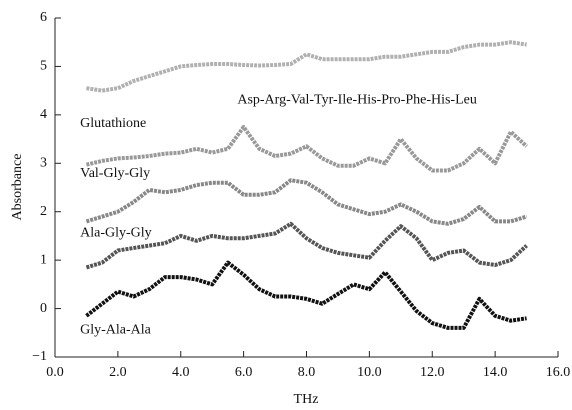 This screenshot has width=572, height=410. I want to click on x-tick-label: 2.0, so click(118, 372).